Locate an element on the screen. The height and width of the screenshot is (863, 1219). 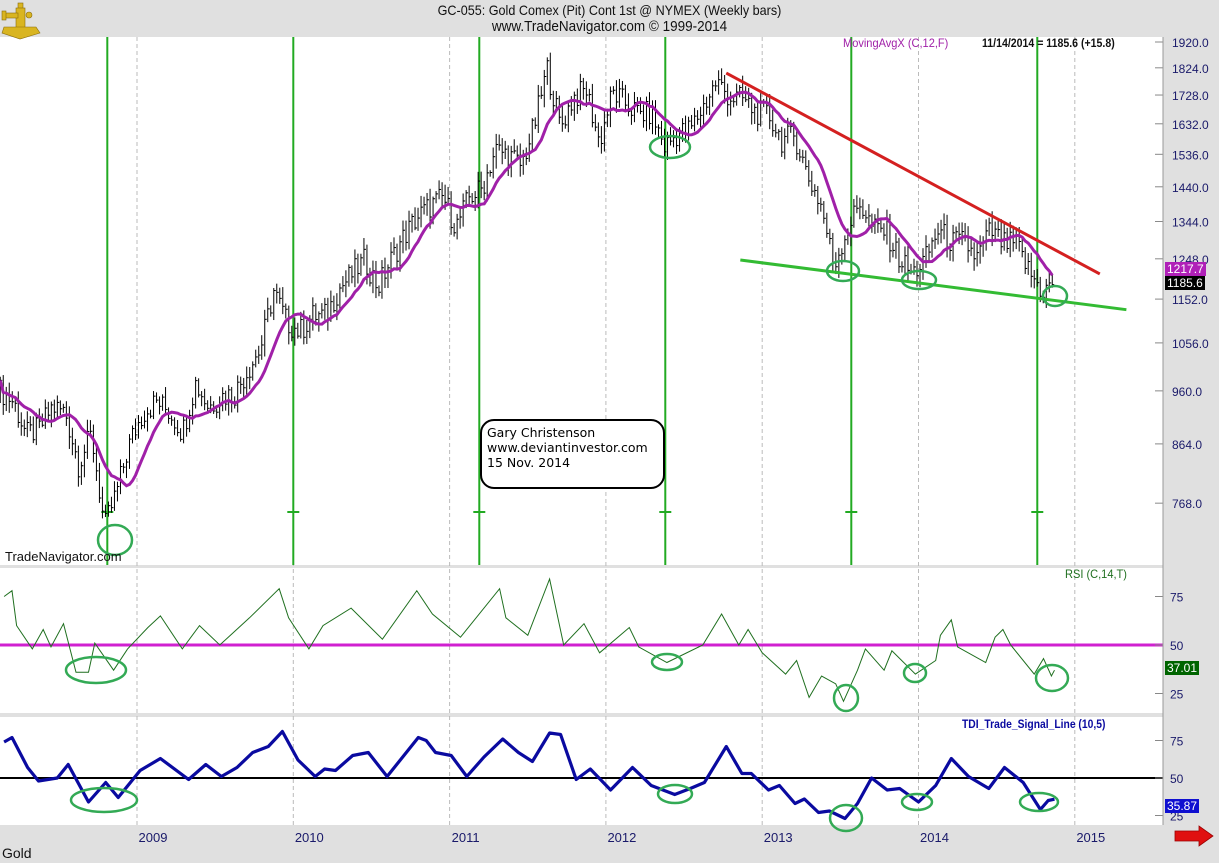
annotation-date: 15 Nov. 2014 is located at coordinates (529, 462).